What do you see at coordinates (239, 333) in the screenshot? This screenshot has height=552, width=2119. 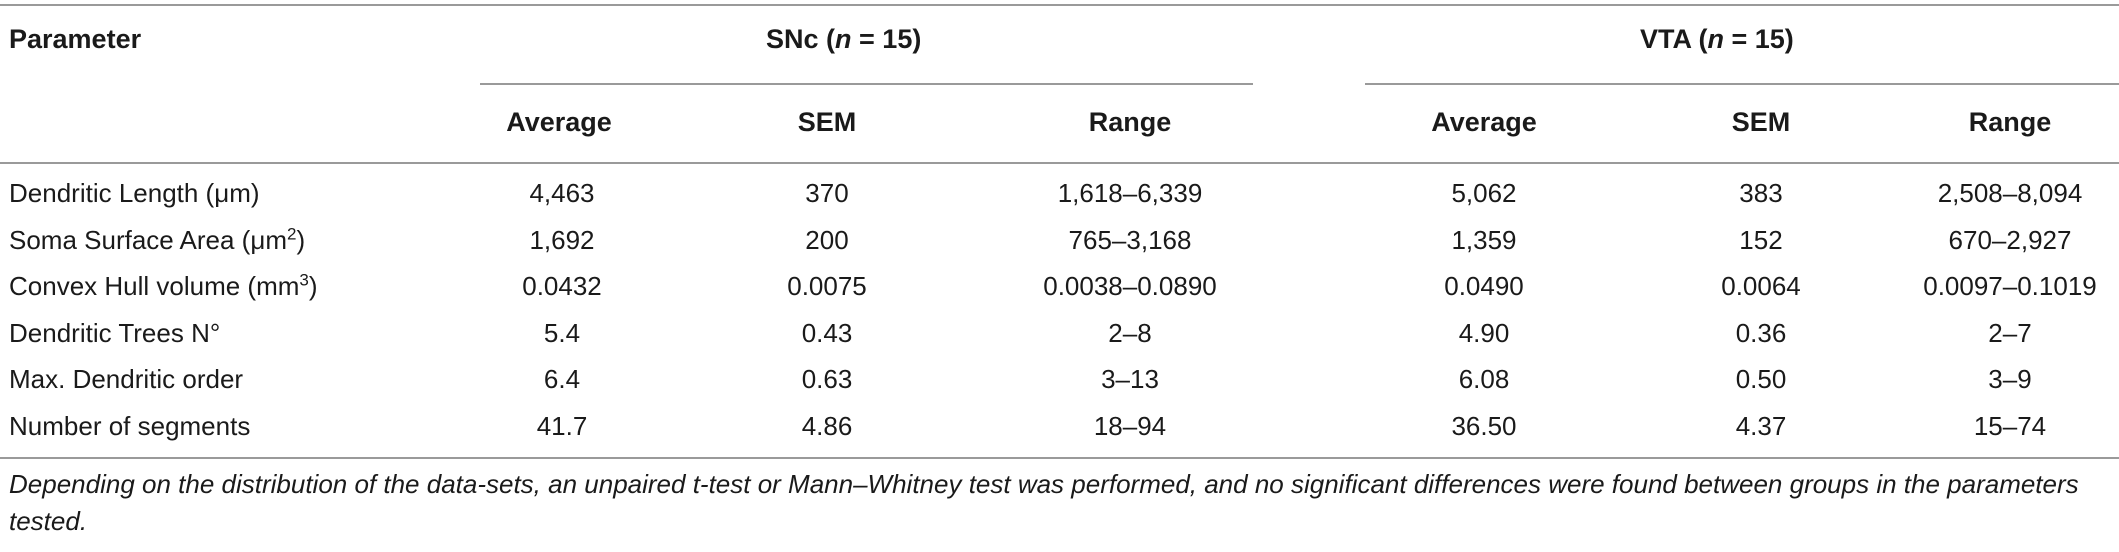 I see `row-parameter: Dendritic Trees N°` at bounding box center [239, 333].